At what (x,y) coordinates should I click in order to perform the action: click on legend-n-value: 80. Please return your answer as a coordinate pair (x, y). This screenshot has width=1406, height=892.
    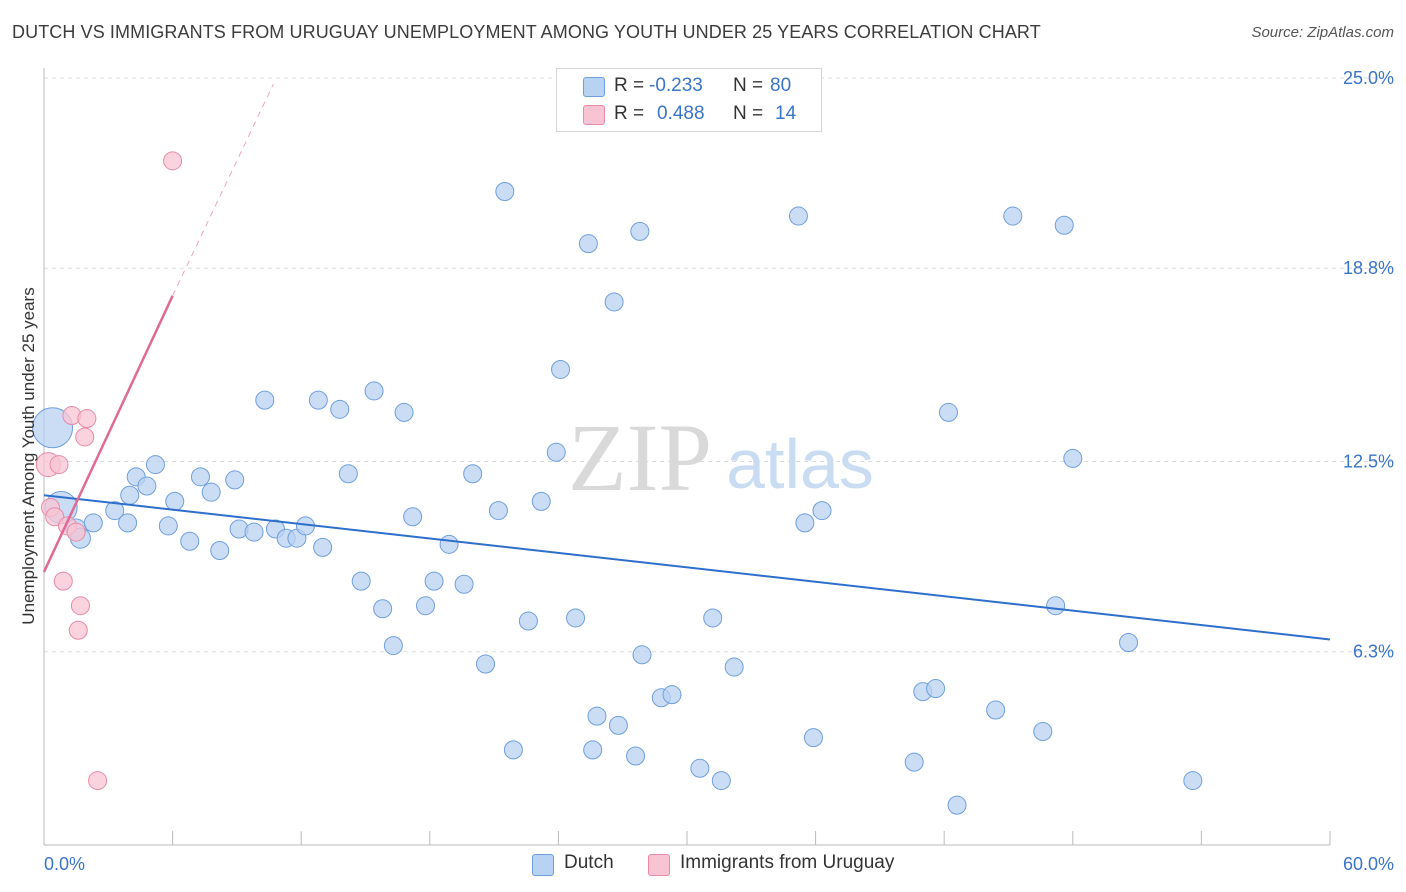
    Looking at the image, I should click on (781, 85).